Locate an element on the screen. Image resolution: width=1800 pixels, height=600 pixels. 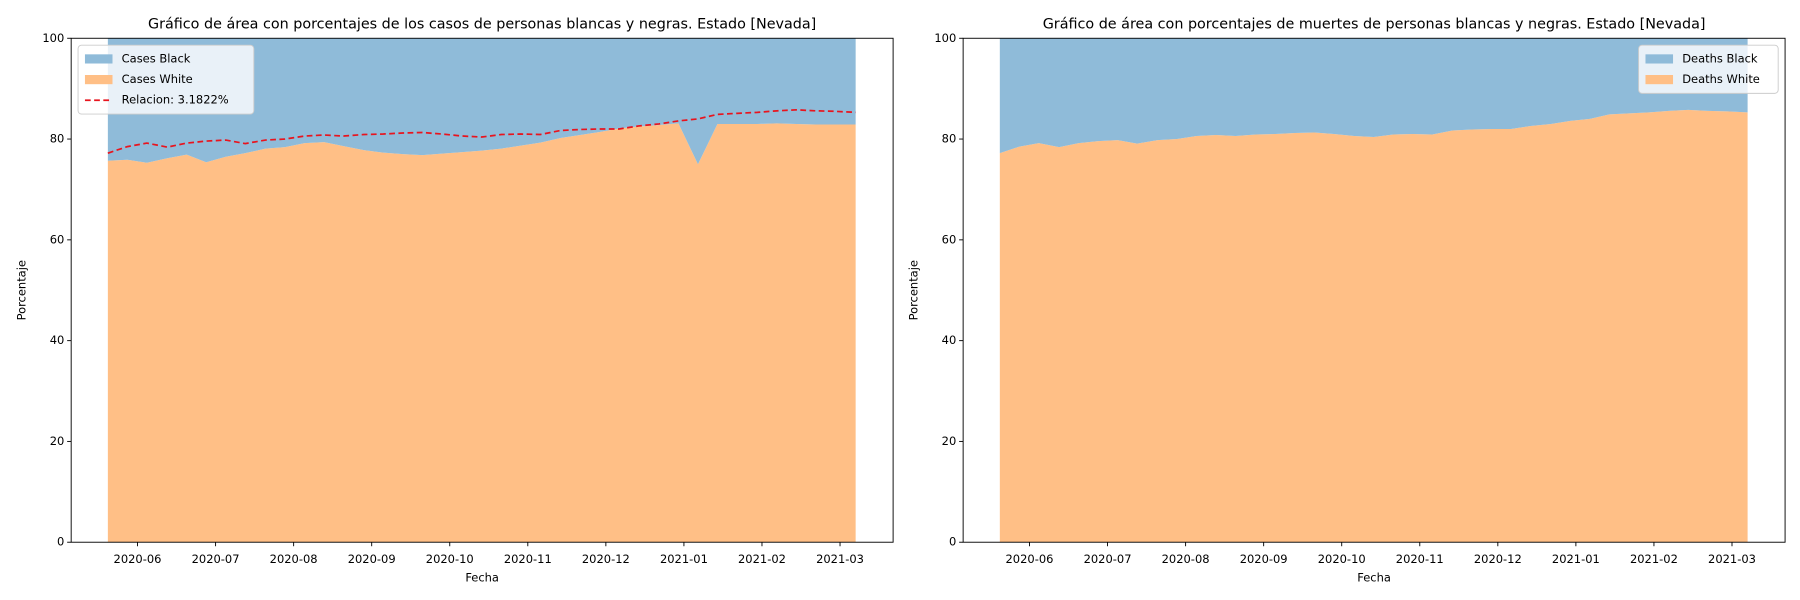
legend-label: Cases Black is located at coordinates (156, 58).